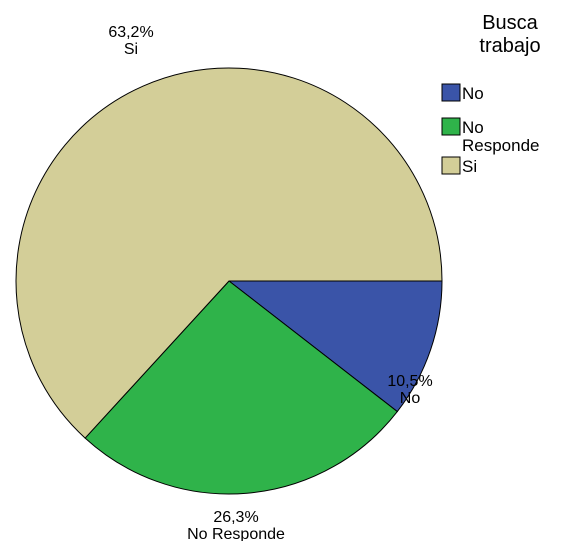 The width and height of the screenshot is (568, 541). I want to click on slice-name-label: No Responde, so click(236, 533).